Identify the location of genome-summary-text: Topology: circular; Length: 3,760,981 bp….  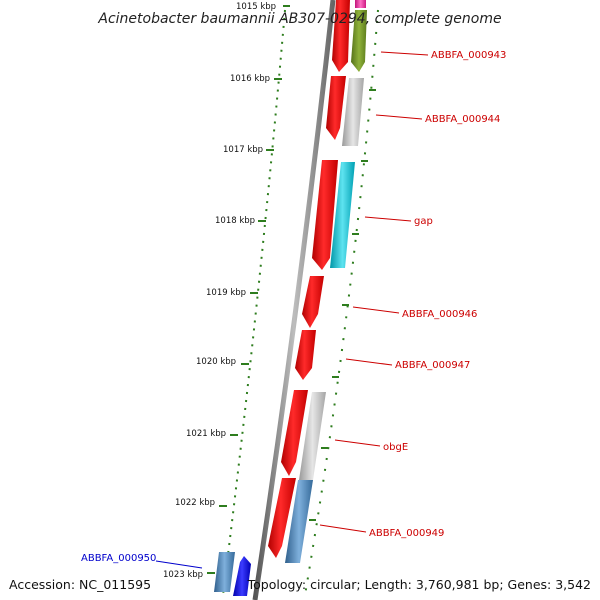
(419, 584).